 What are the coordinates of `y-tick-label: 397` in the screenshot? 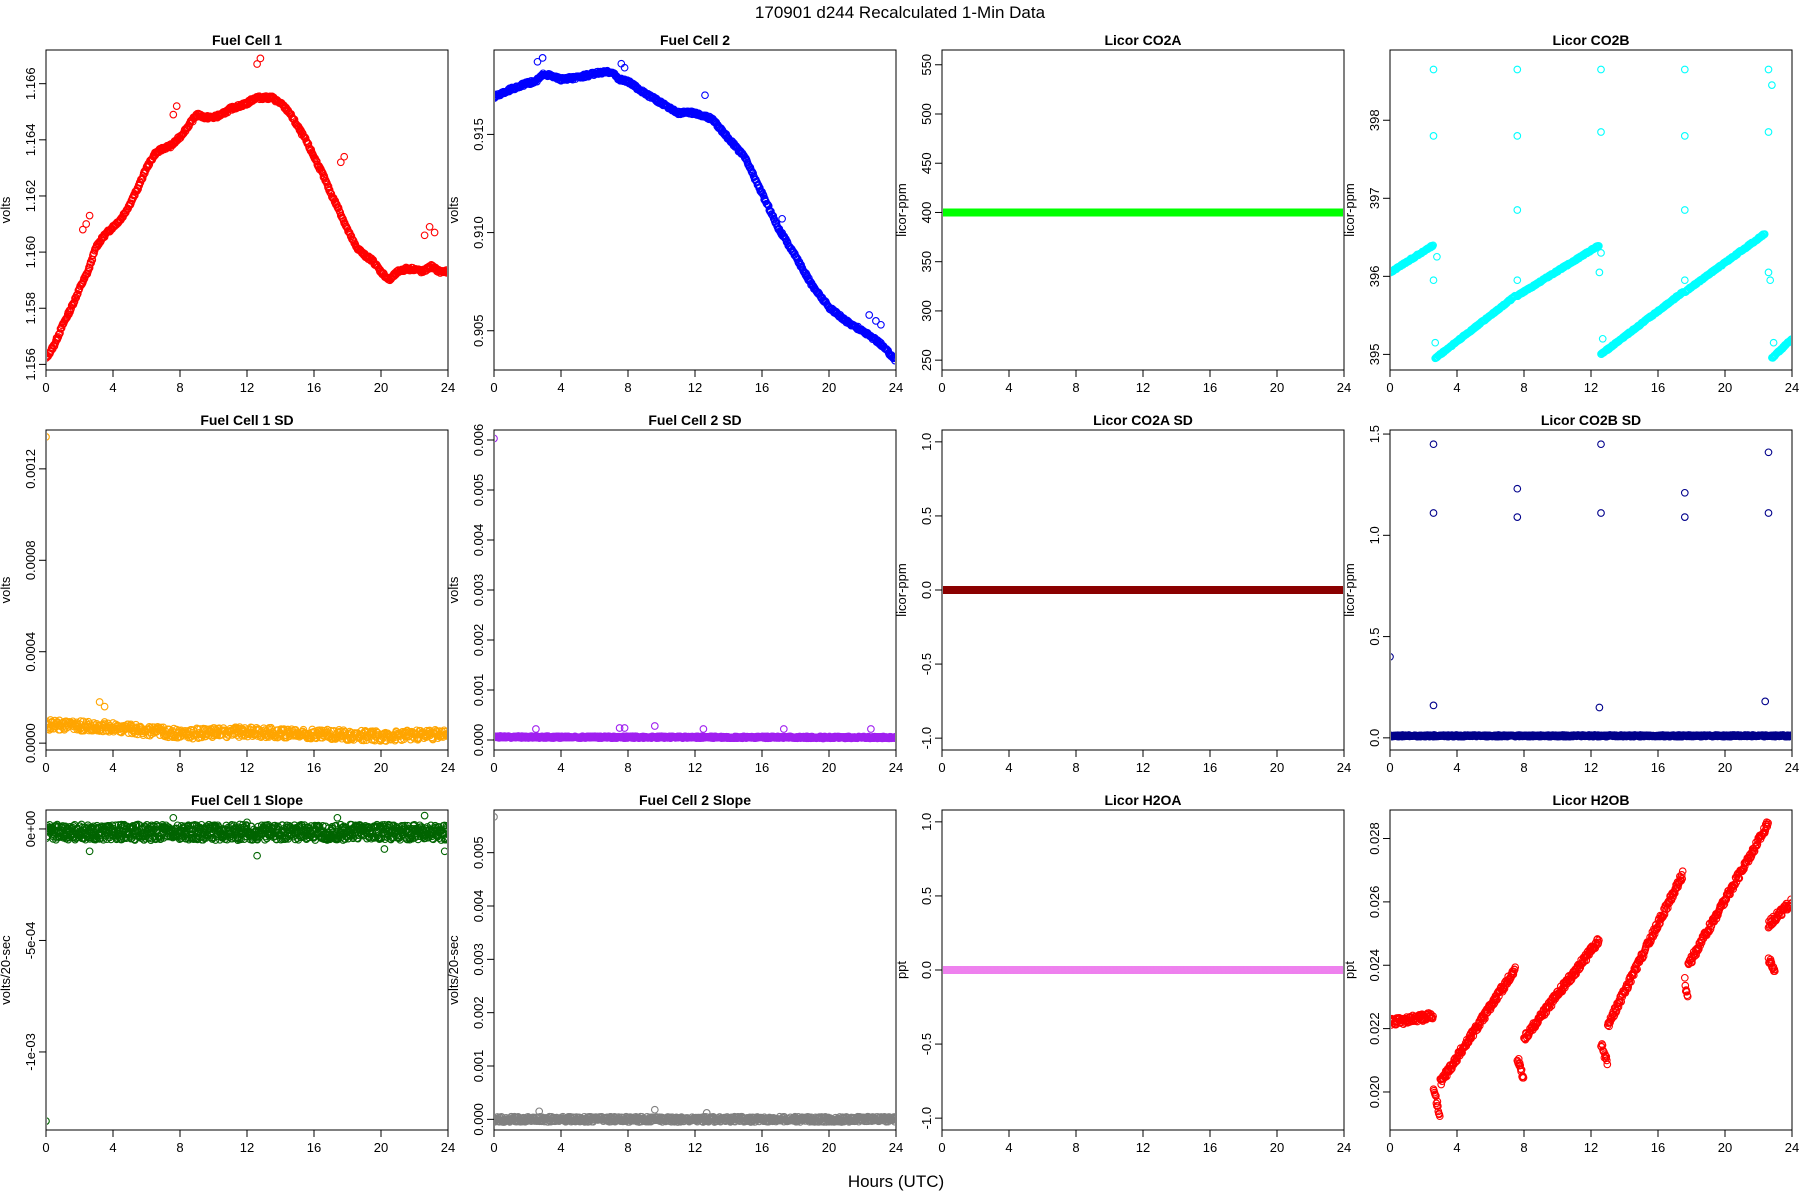 It's located at (1374, 198).